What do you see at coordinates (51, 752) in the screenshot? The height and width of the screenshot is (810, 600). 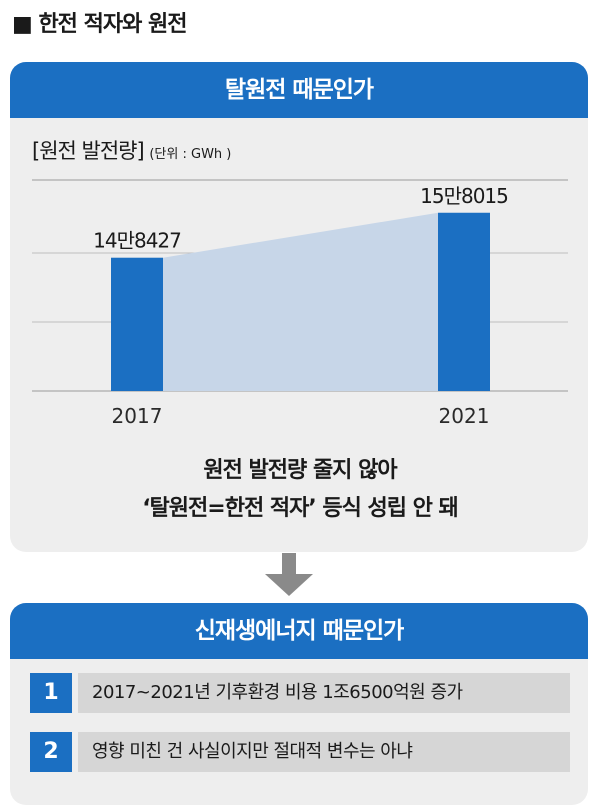 I see `list-item-number: 2` at bounding box center [51, 752].